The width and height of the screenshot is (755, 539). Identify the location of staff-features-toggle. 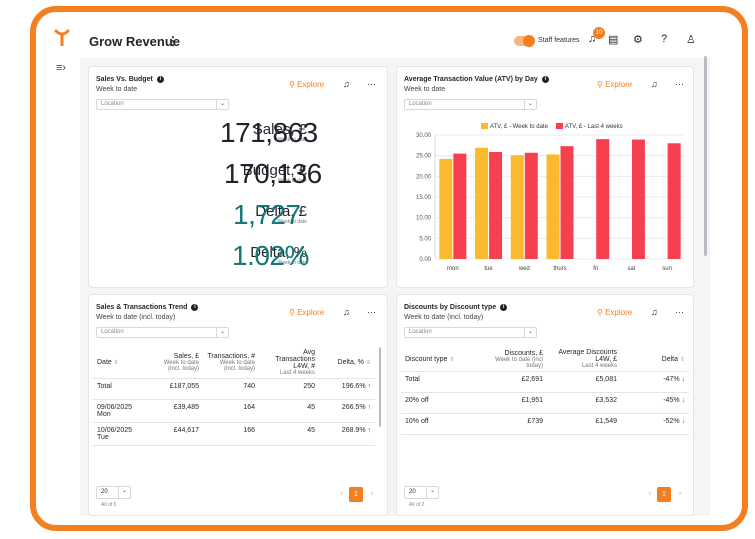
(524, 41).